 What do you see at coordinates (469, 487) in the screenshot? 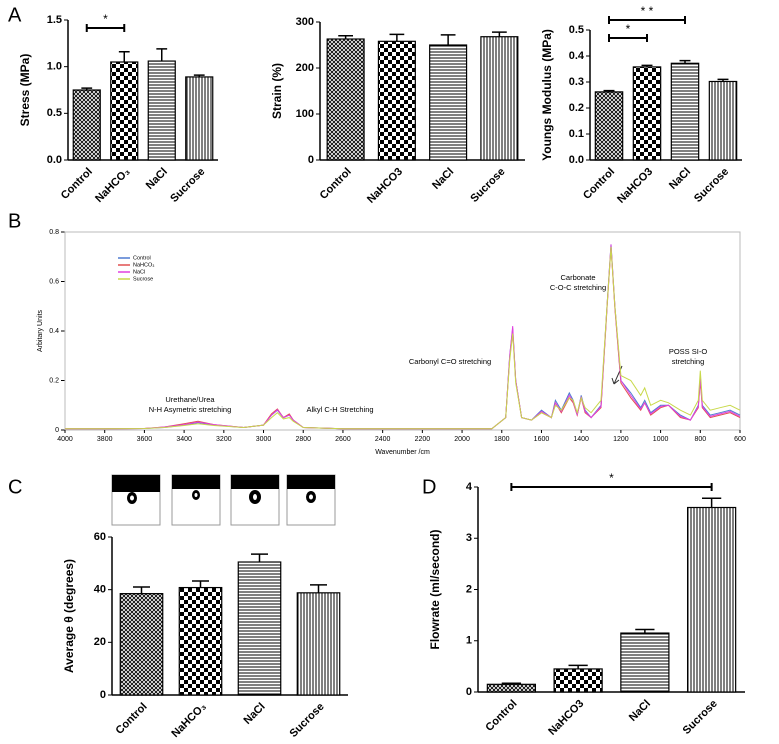
I see `y-tick-label: 4` at bounding box center [469, 487].